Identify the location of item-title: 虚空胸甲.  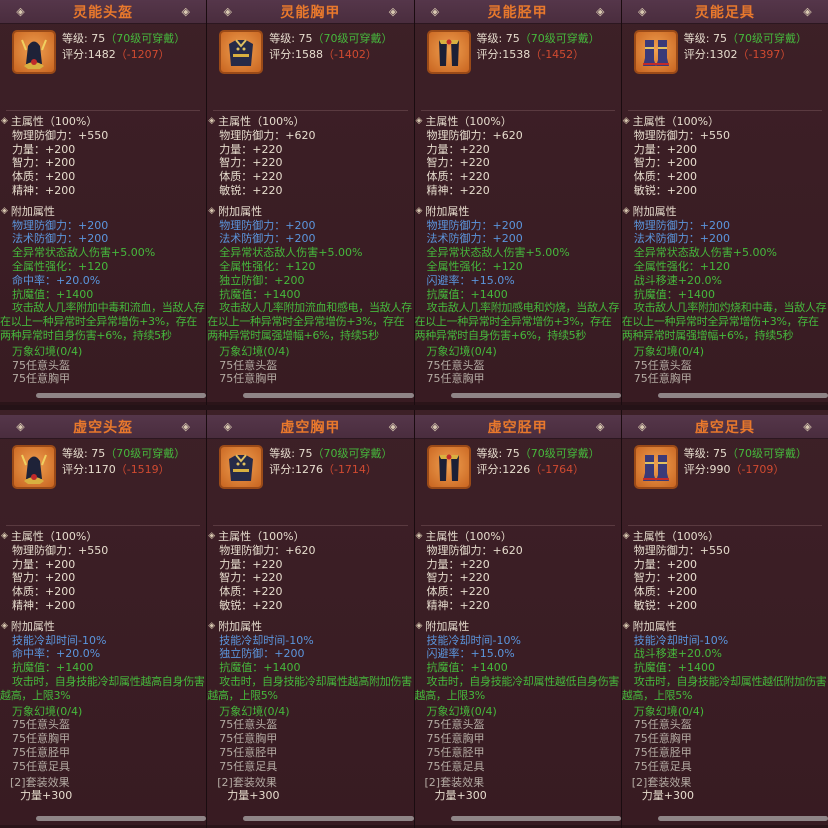
(310, 427).